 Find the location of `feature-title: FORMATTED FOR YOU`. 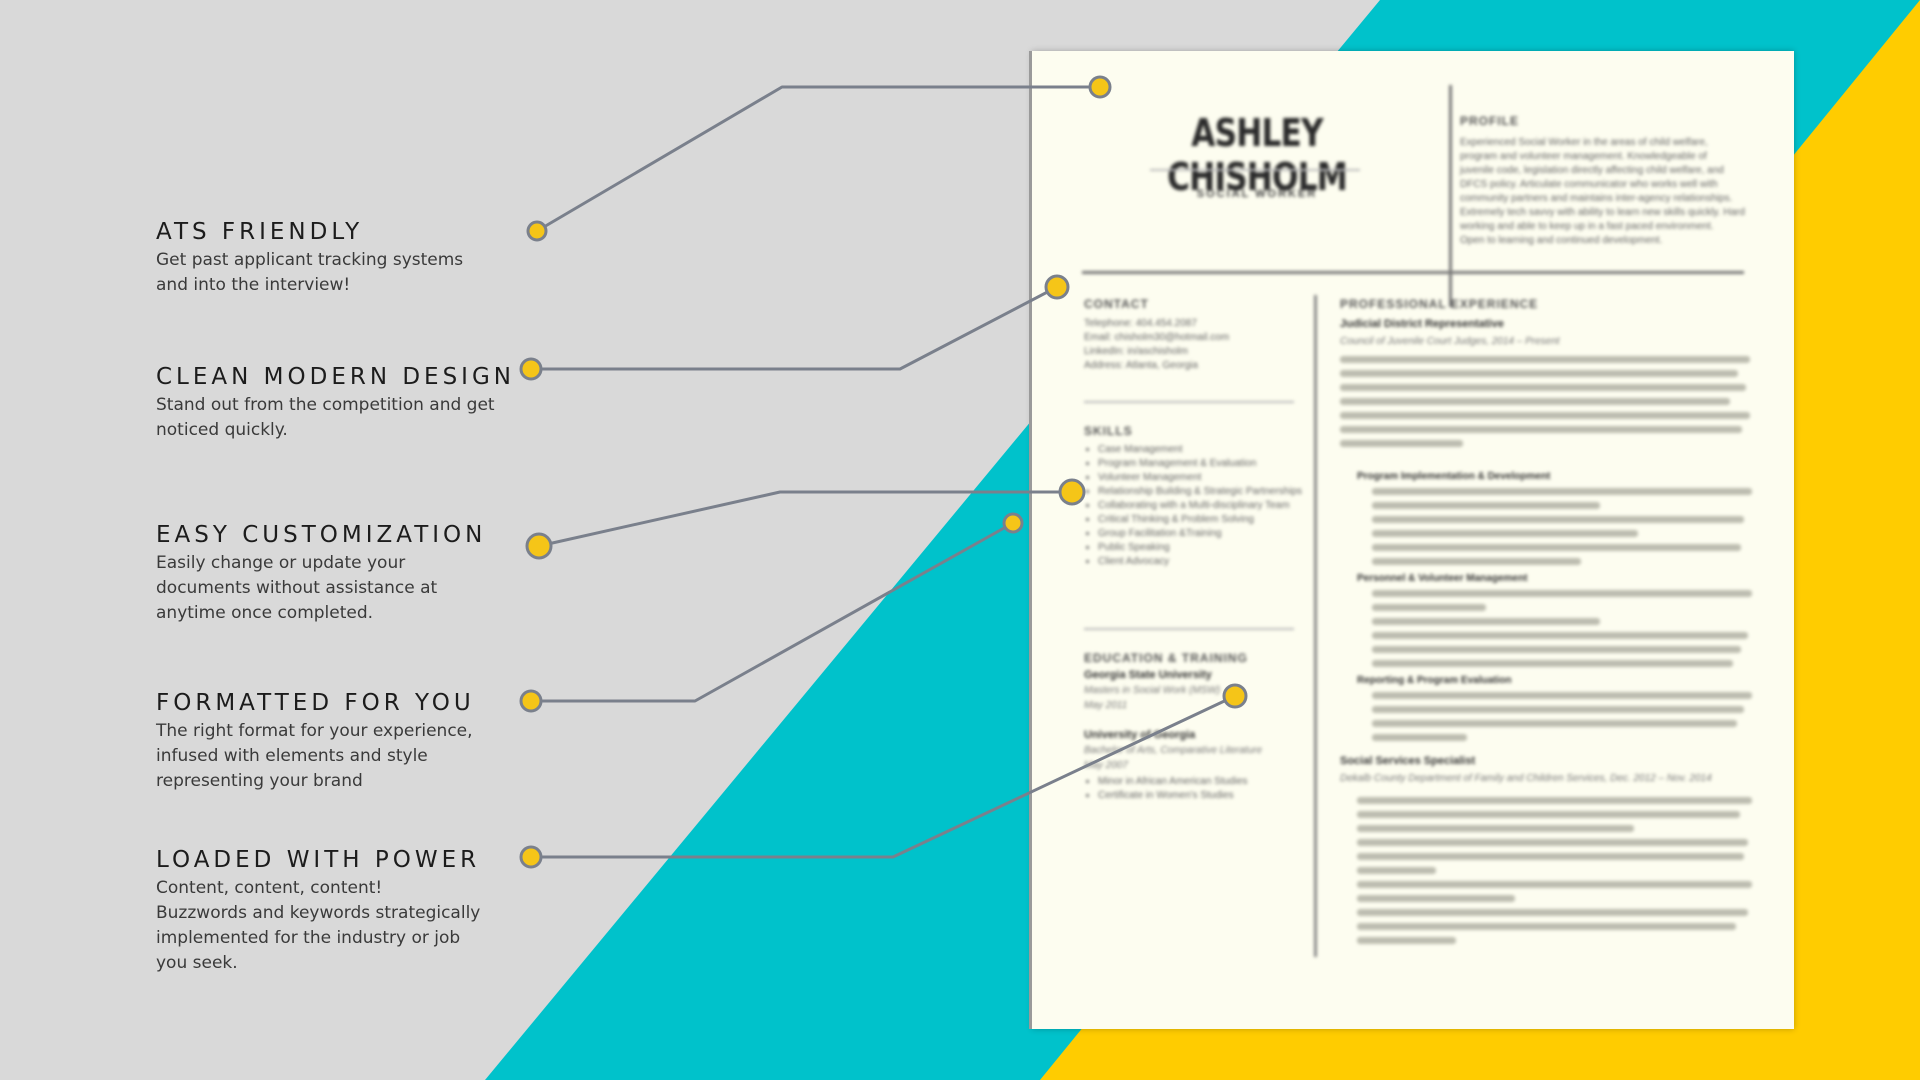

feature-title: FORMATTED FOR YOU is located at coordinates (315, 703).